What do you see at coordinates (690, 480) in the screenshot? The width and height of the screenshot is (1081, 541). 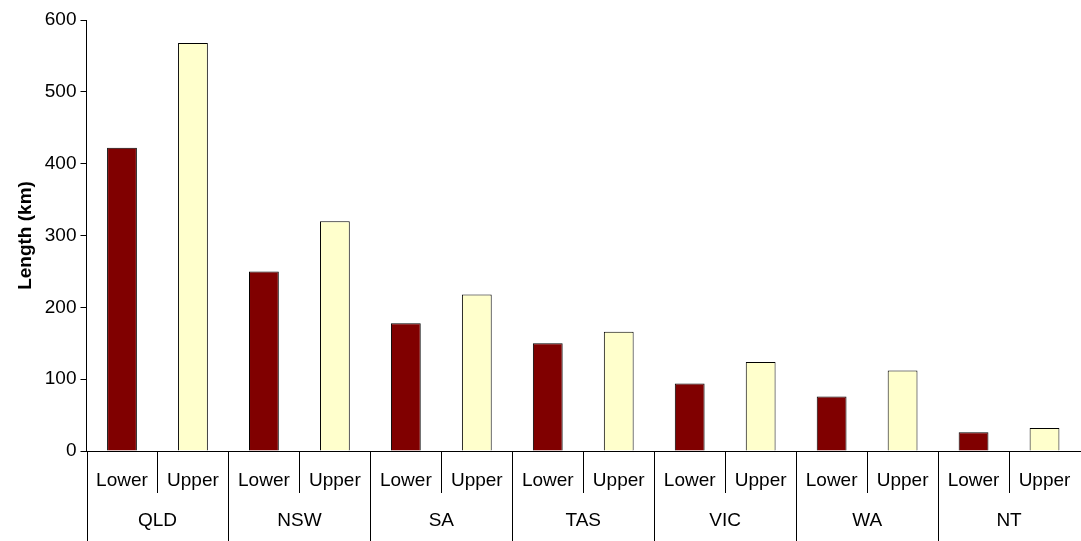 I see `series-label: Lower` at bounding box center [690, 480].